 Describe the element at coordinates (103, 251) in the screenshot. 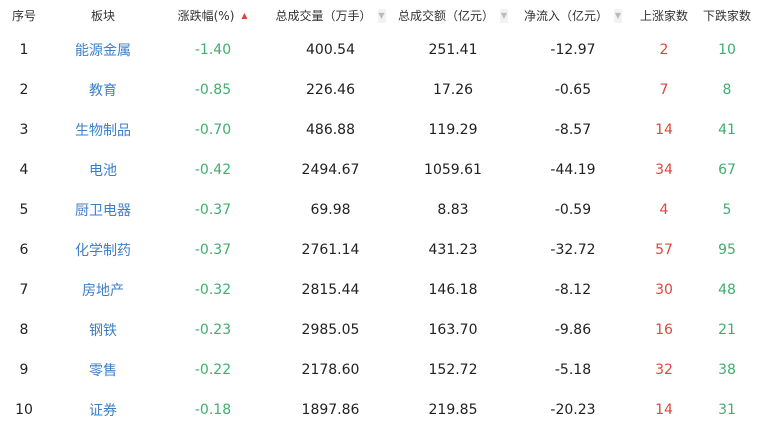

I see `sector-link: 化学制药` at that location.